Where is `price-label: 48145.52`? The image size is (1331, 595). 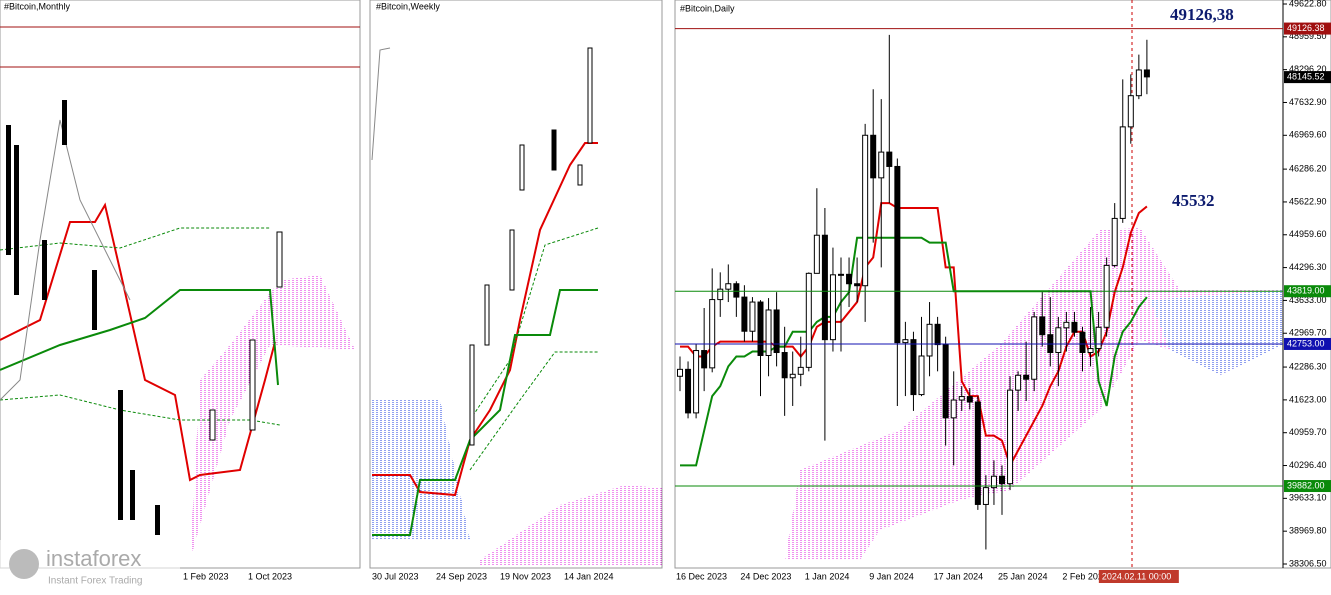 price-label: 48145.52 is located at coordinates (1306, 76).